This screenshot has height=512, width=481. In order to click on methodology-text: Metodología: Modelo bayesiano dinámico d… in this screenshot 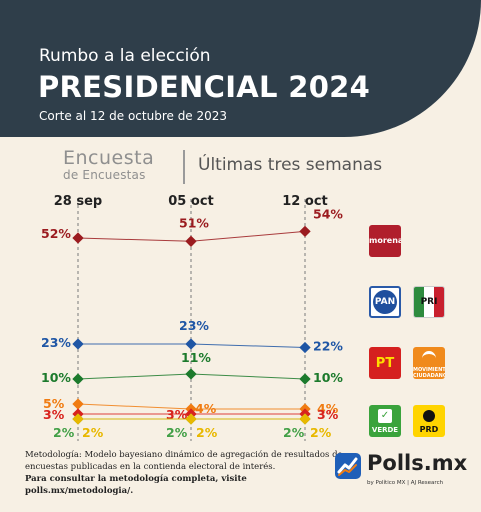, I will do `click(184, 461)`.